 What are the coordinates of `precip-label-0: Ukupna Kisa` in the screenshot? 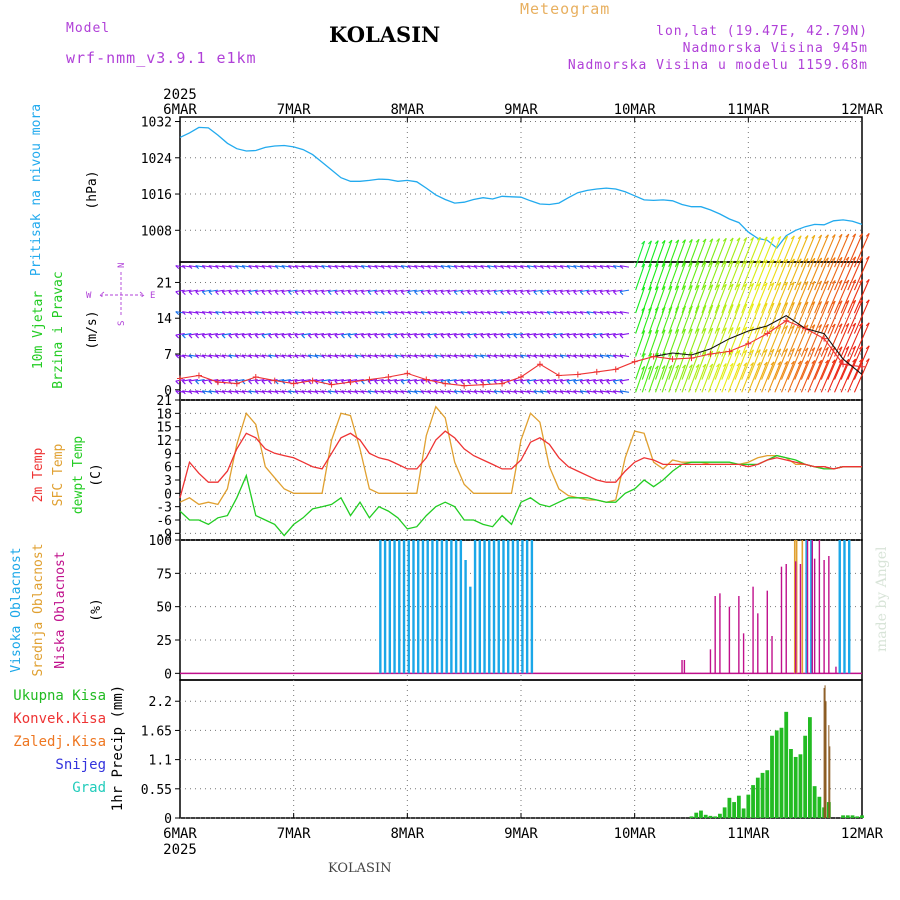 It's located at (59, 696).